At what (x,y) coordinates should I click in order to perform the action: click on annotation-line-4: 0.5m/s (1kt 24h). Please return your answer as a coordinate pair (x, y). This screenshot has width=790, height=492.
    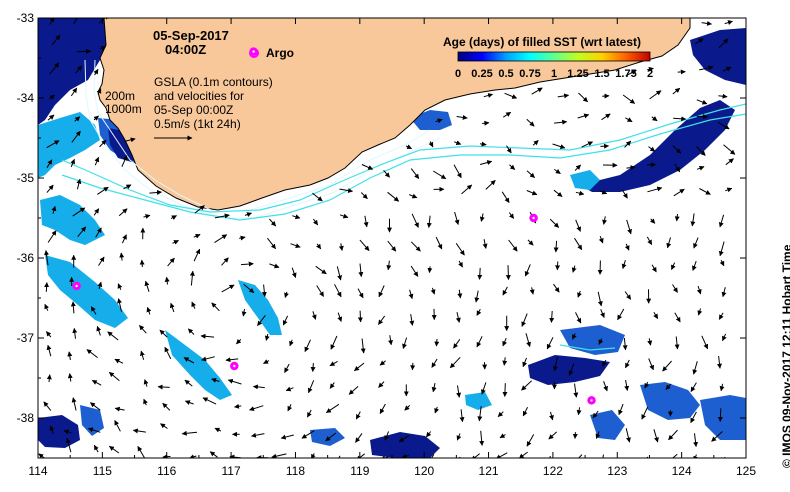
    Looking at the image, I should click on (197, 124).